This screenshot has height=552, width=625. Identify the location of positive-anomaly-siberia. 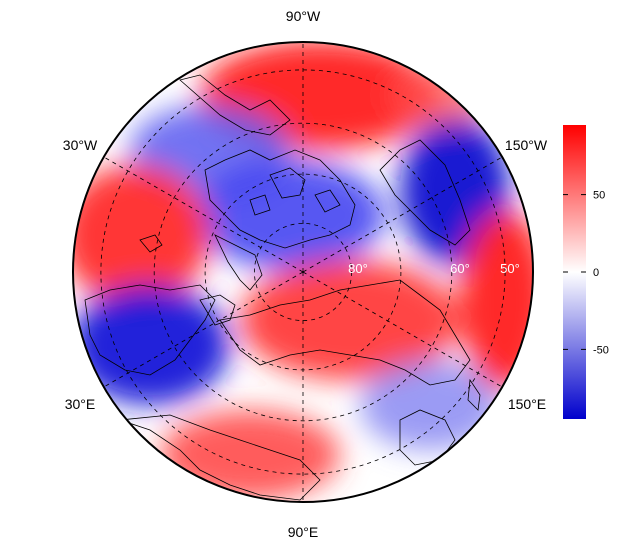
(350, 320).